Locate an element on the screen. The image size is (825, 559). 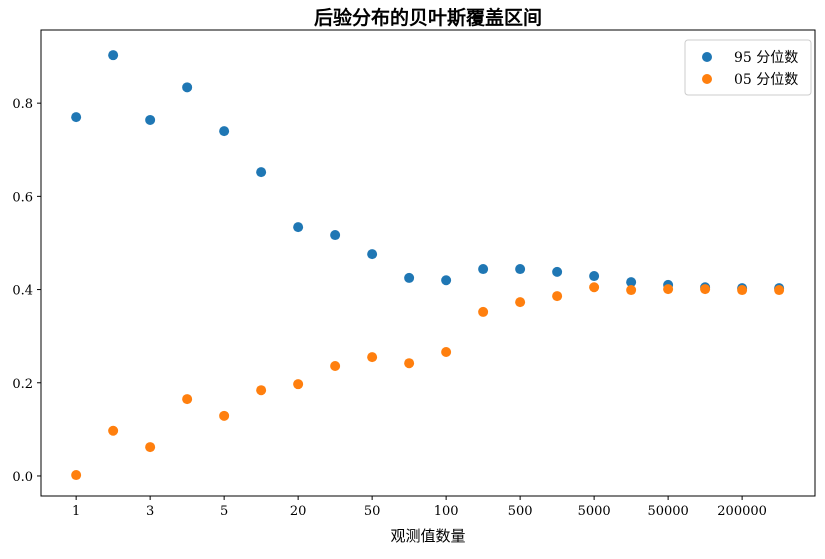
x-axis-label: 观测值数量 is located at coordinates (427, 536).